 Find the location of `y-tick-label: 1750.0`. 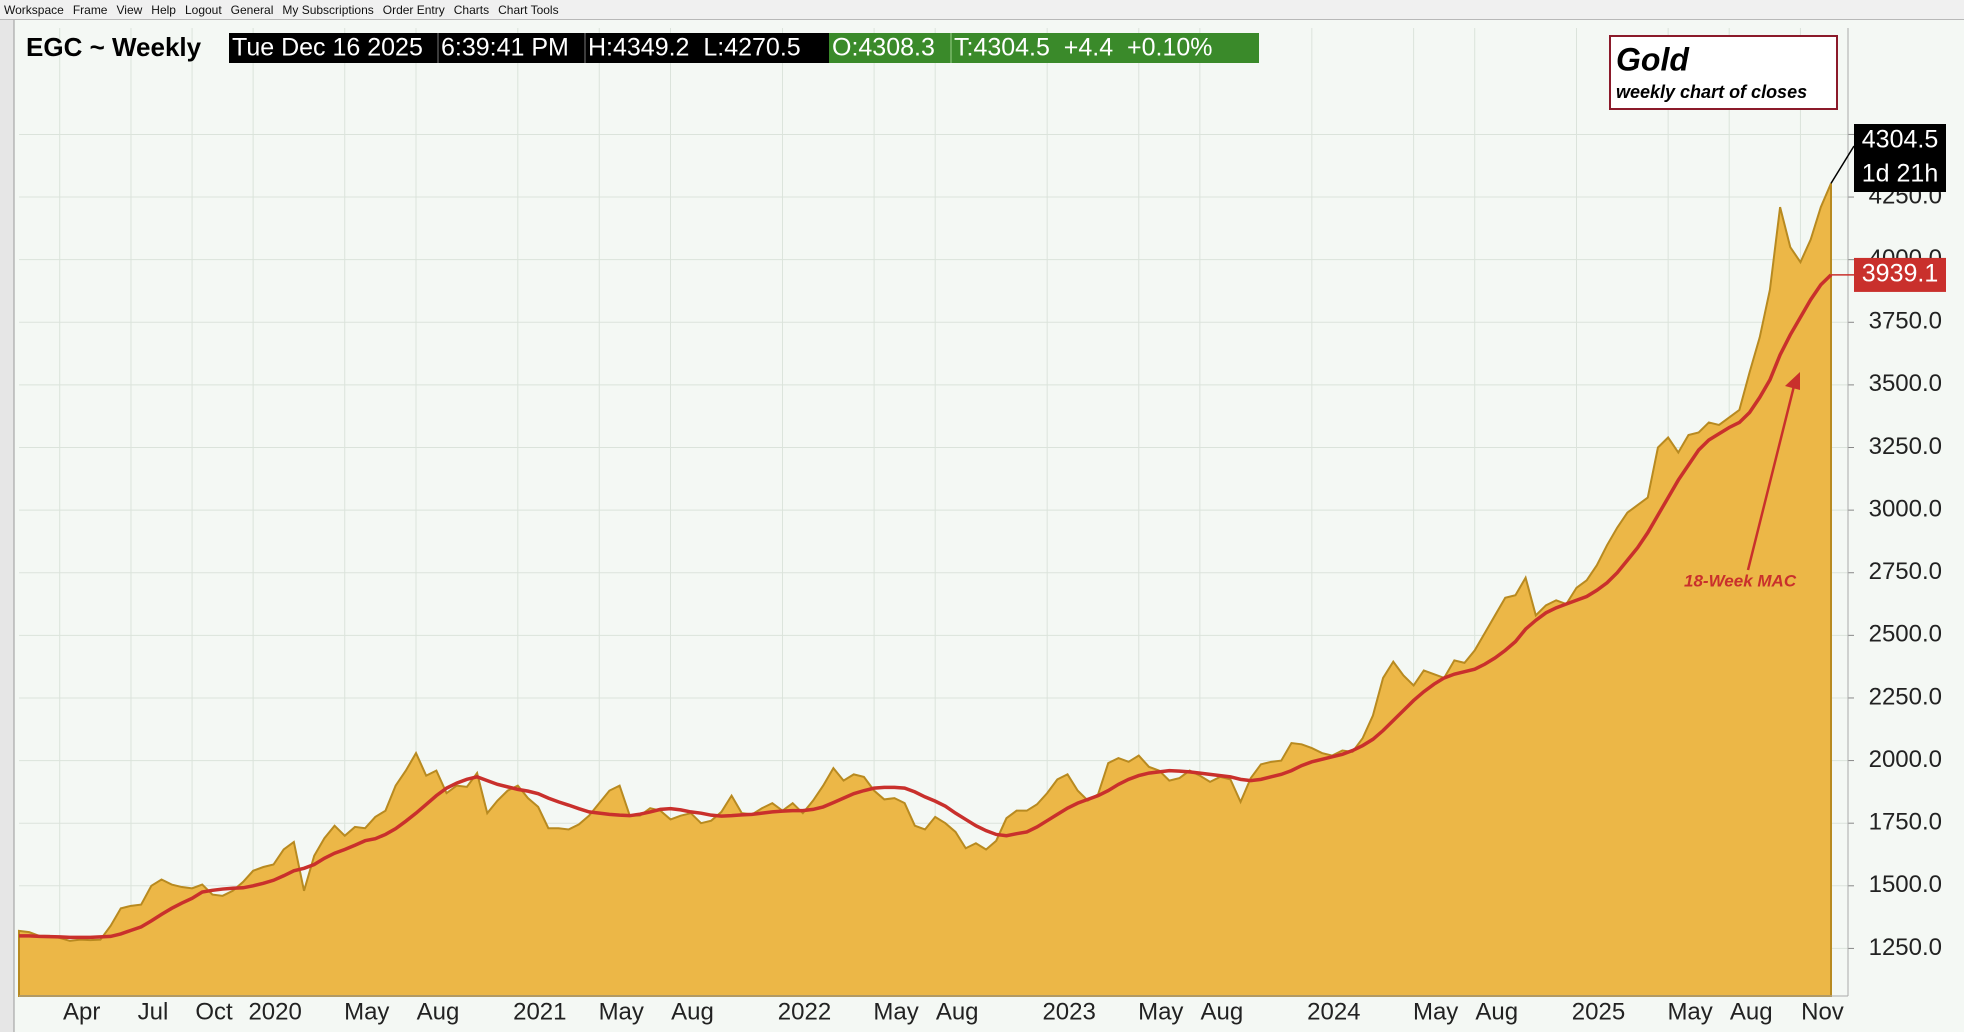

y-tick-label: 1750.0 is located at coordinates (1905, 822).